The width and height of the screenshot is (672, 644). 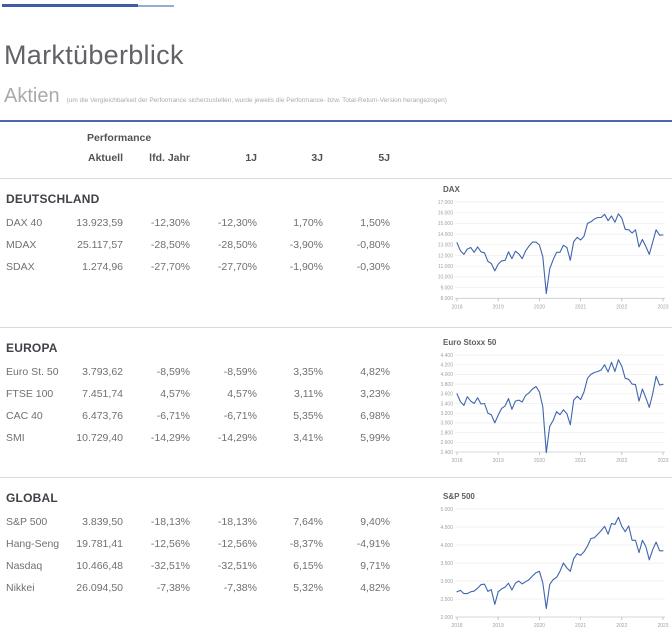 What do you see at coordinates (175, 394) in the screenshot?
I see `row-value: 4,57%` at bounding box center [175, 394].